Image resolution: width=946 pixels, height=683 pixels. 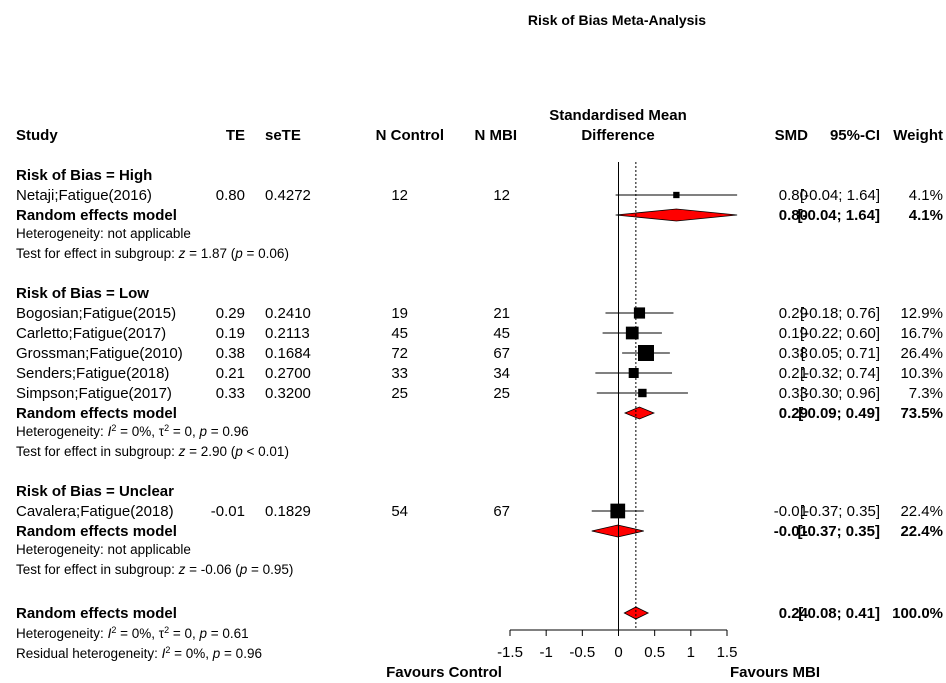 I want to click on study-ci: [-0.22; 0.60], so click(x=840, y=333).